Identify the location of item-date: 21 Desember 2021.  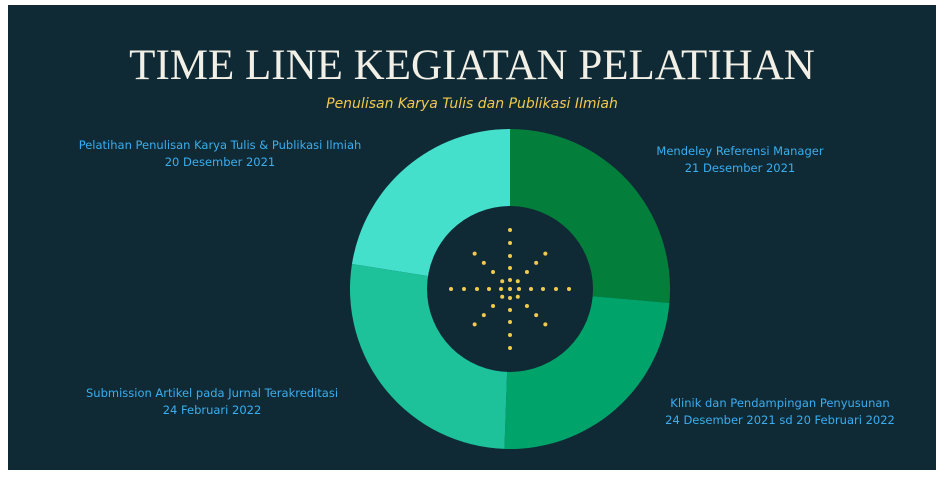
(740, 168).